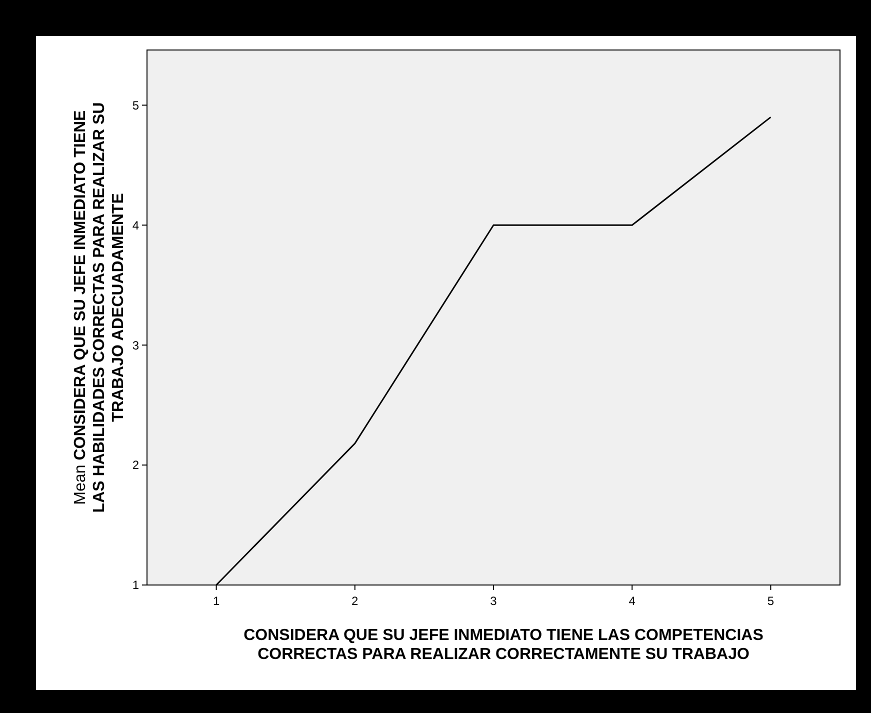  I want to click on y-tick-label: 3, so click(136, 345).